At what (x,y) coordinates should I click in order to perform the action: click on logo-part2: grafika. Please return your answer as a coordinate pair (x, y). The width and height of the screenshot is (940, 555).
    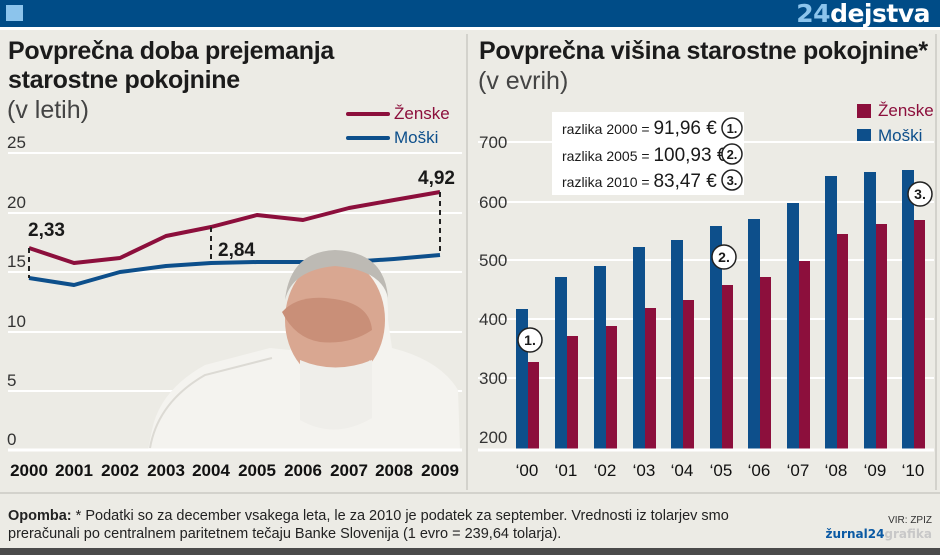
    Looking at the image, I should click on (908, 534).